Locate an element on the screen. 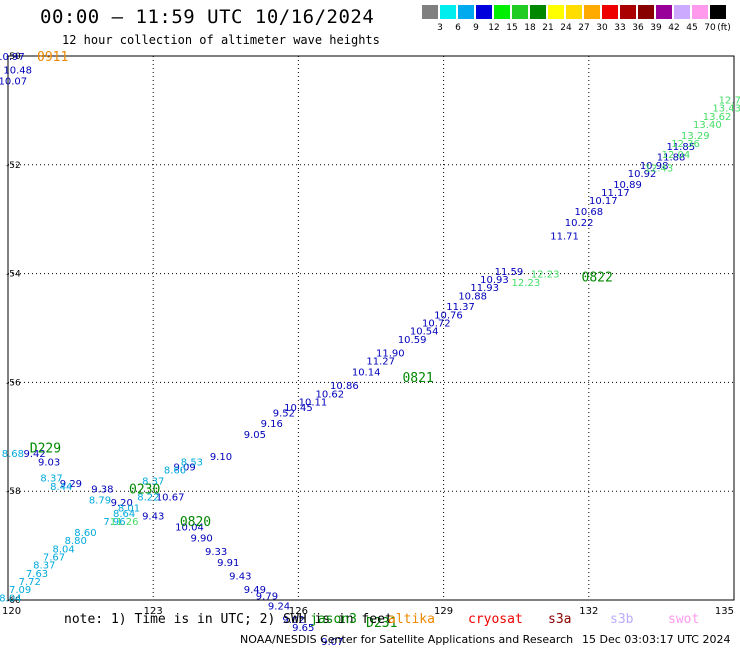 The width and height of the screenshot is (740, 650). wave-height-label: 9.20 is located at coordinates (122, 503).